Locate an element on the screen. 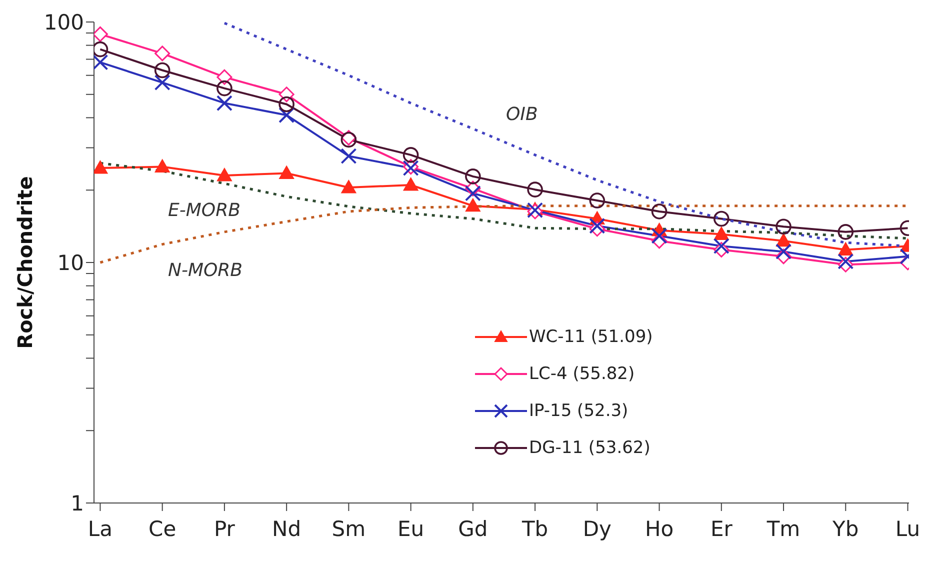 The height and width of the screenshot is (561, 931). x-tick-label: Pr is located at coordinates (225, 528).